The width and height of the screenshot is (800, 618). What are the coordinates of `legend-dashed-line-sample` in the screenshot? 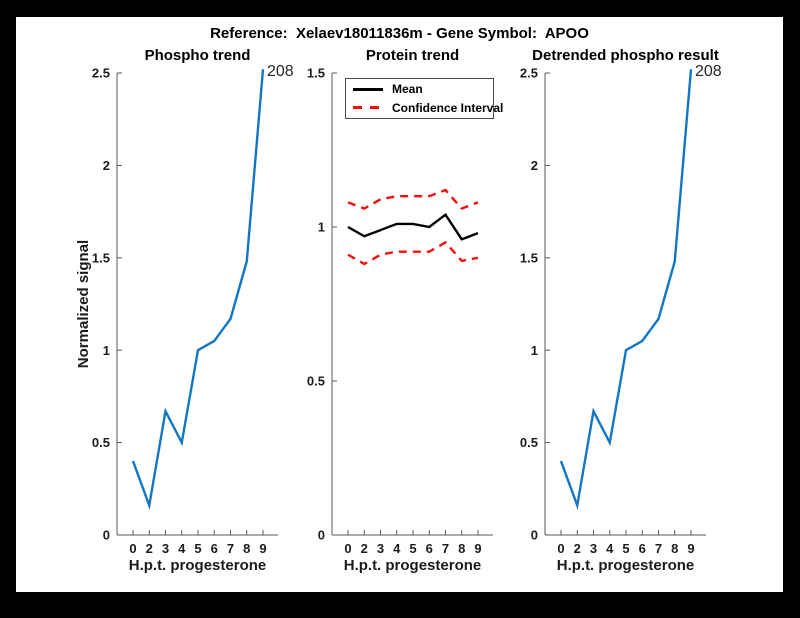 It's located at (368, 108).